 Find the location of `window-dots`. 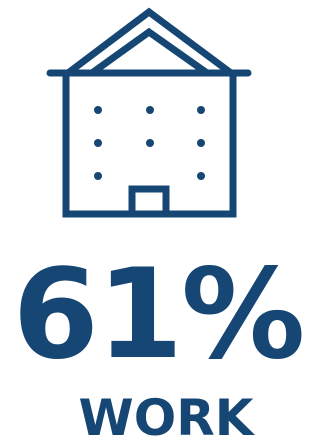

window-dots is located at coordinates (149, 143).